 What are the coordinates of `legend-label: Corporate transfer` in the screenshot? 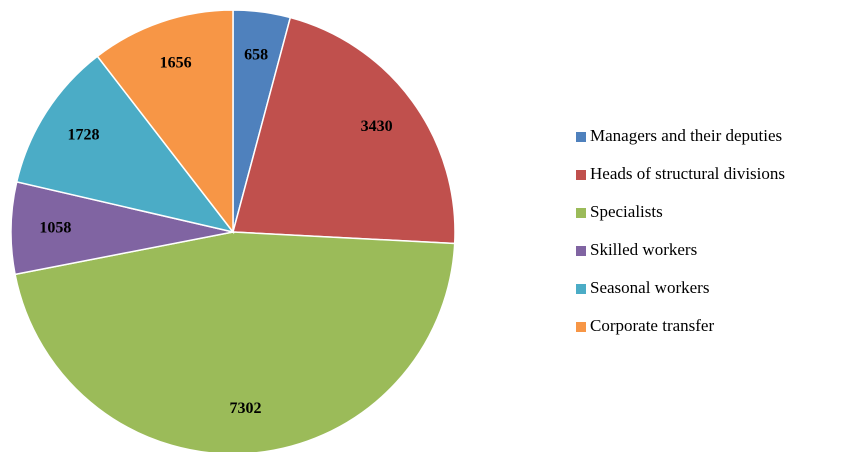 It's located at (652, 325).